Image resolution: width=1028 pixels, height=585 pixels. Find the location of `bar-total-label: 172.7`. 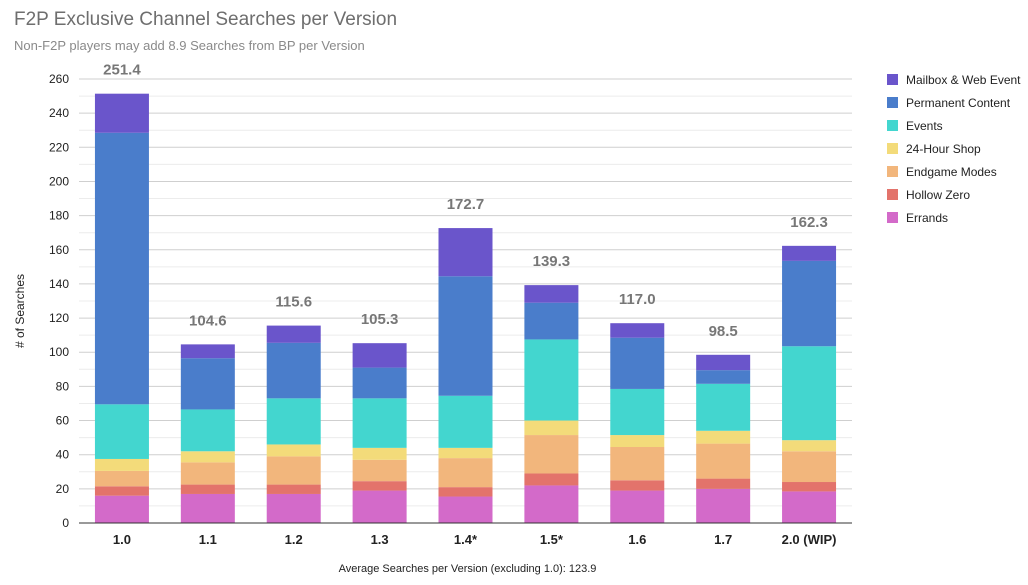

bar-total-label: 172.7 is located at coordinates (466, 204).